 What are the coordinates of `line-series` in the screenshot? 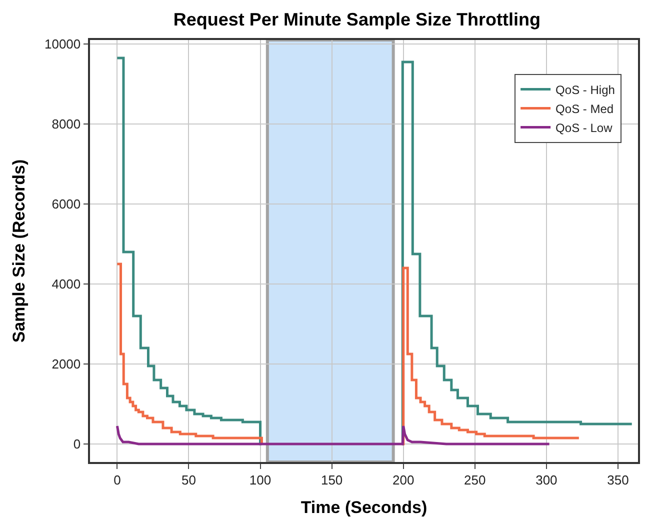 It's located at (333, 435).